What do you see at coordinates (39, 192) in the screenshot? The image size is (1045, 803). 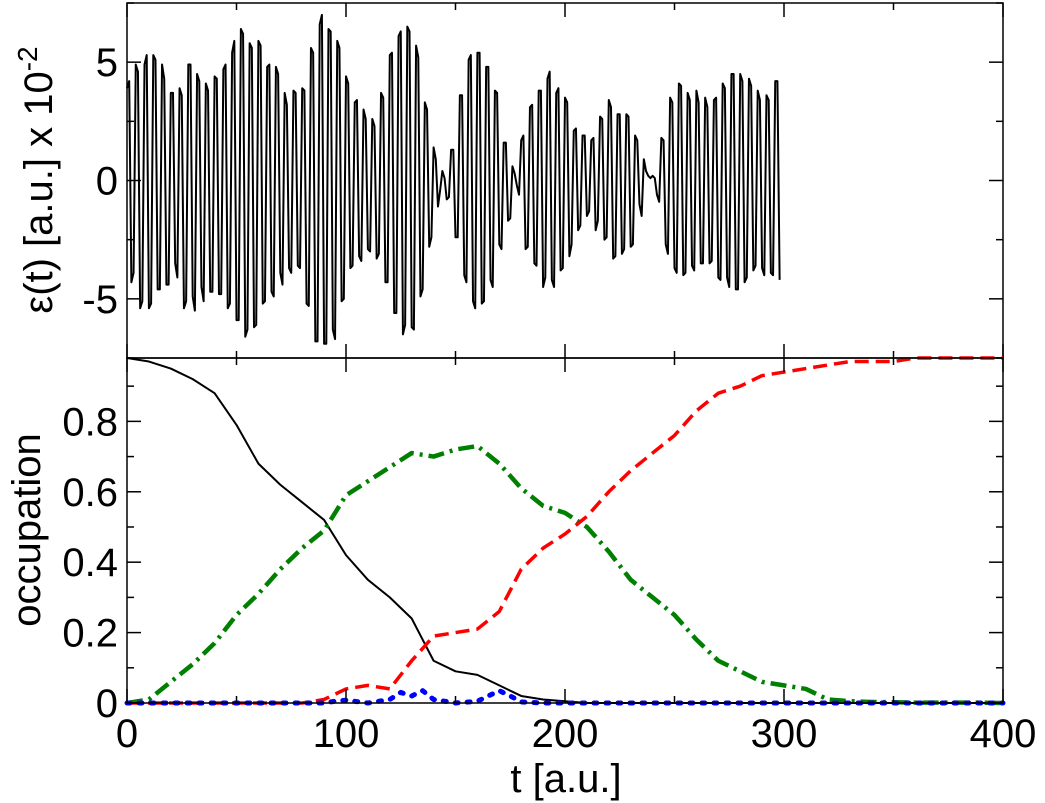 I see `top-y-axis-label-text: ε(t) [a.u.] x 10` at bounding box center [39, 192].